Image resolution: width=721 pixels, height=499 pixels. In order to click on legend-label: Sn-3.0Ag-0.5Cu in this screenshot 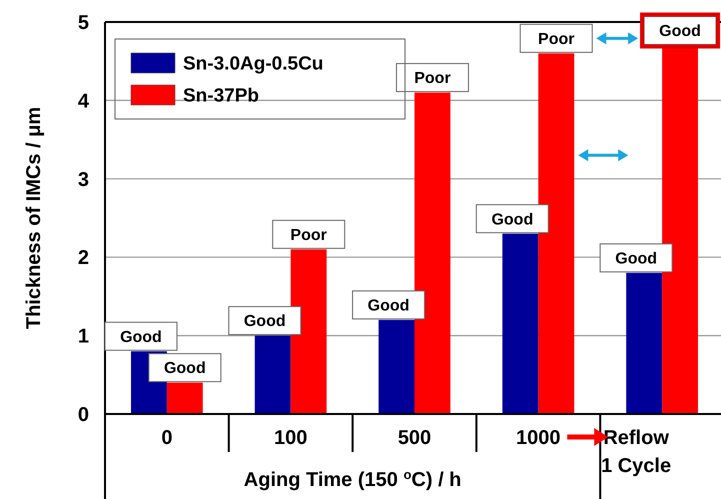, I will do `click(253, 64)`.